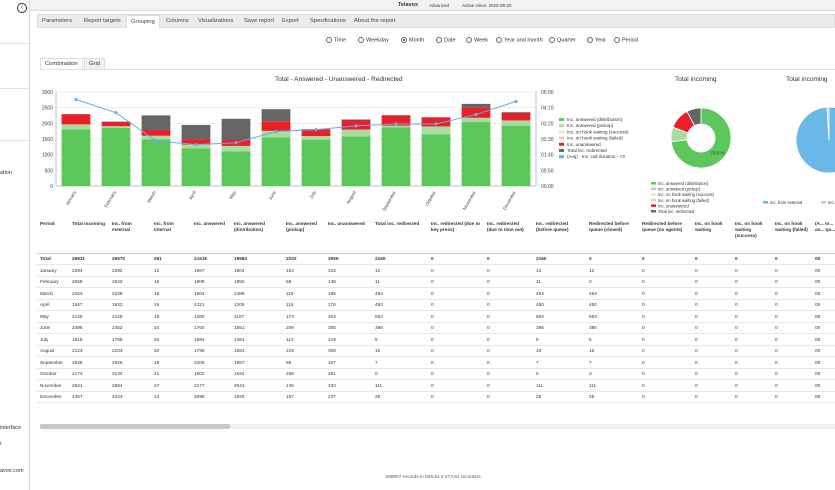 This screenshot has width=835, height=490. What do you see at coordinates (102, 21) in the screenshot?
I see `tab-report-targets: Report targets` at bounding box center [102, 21].